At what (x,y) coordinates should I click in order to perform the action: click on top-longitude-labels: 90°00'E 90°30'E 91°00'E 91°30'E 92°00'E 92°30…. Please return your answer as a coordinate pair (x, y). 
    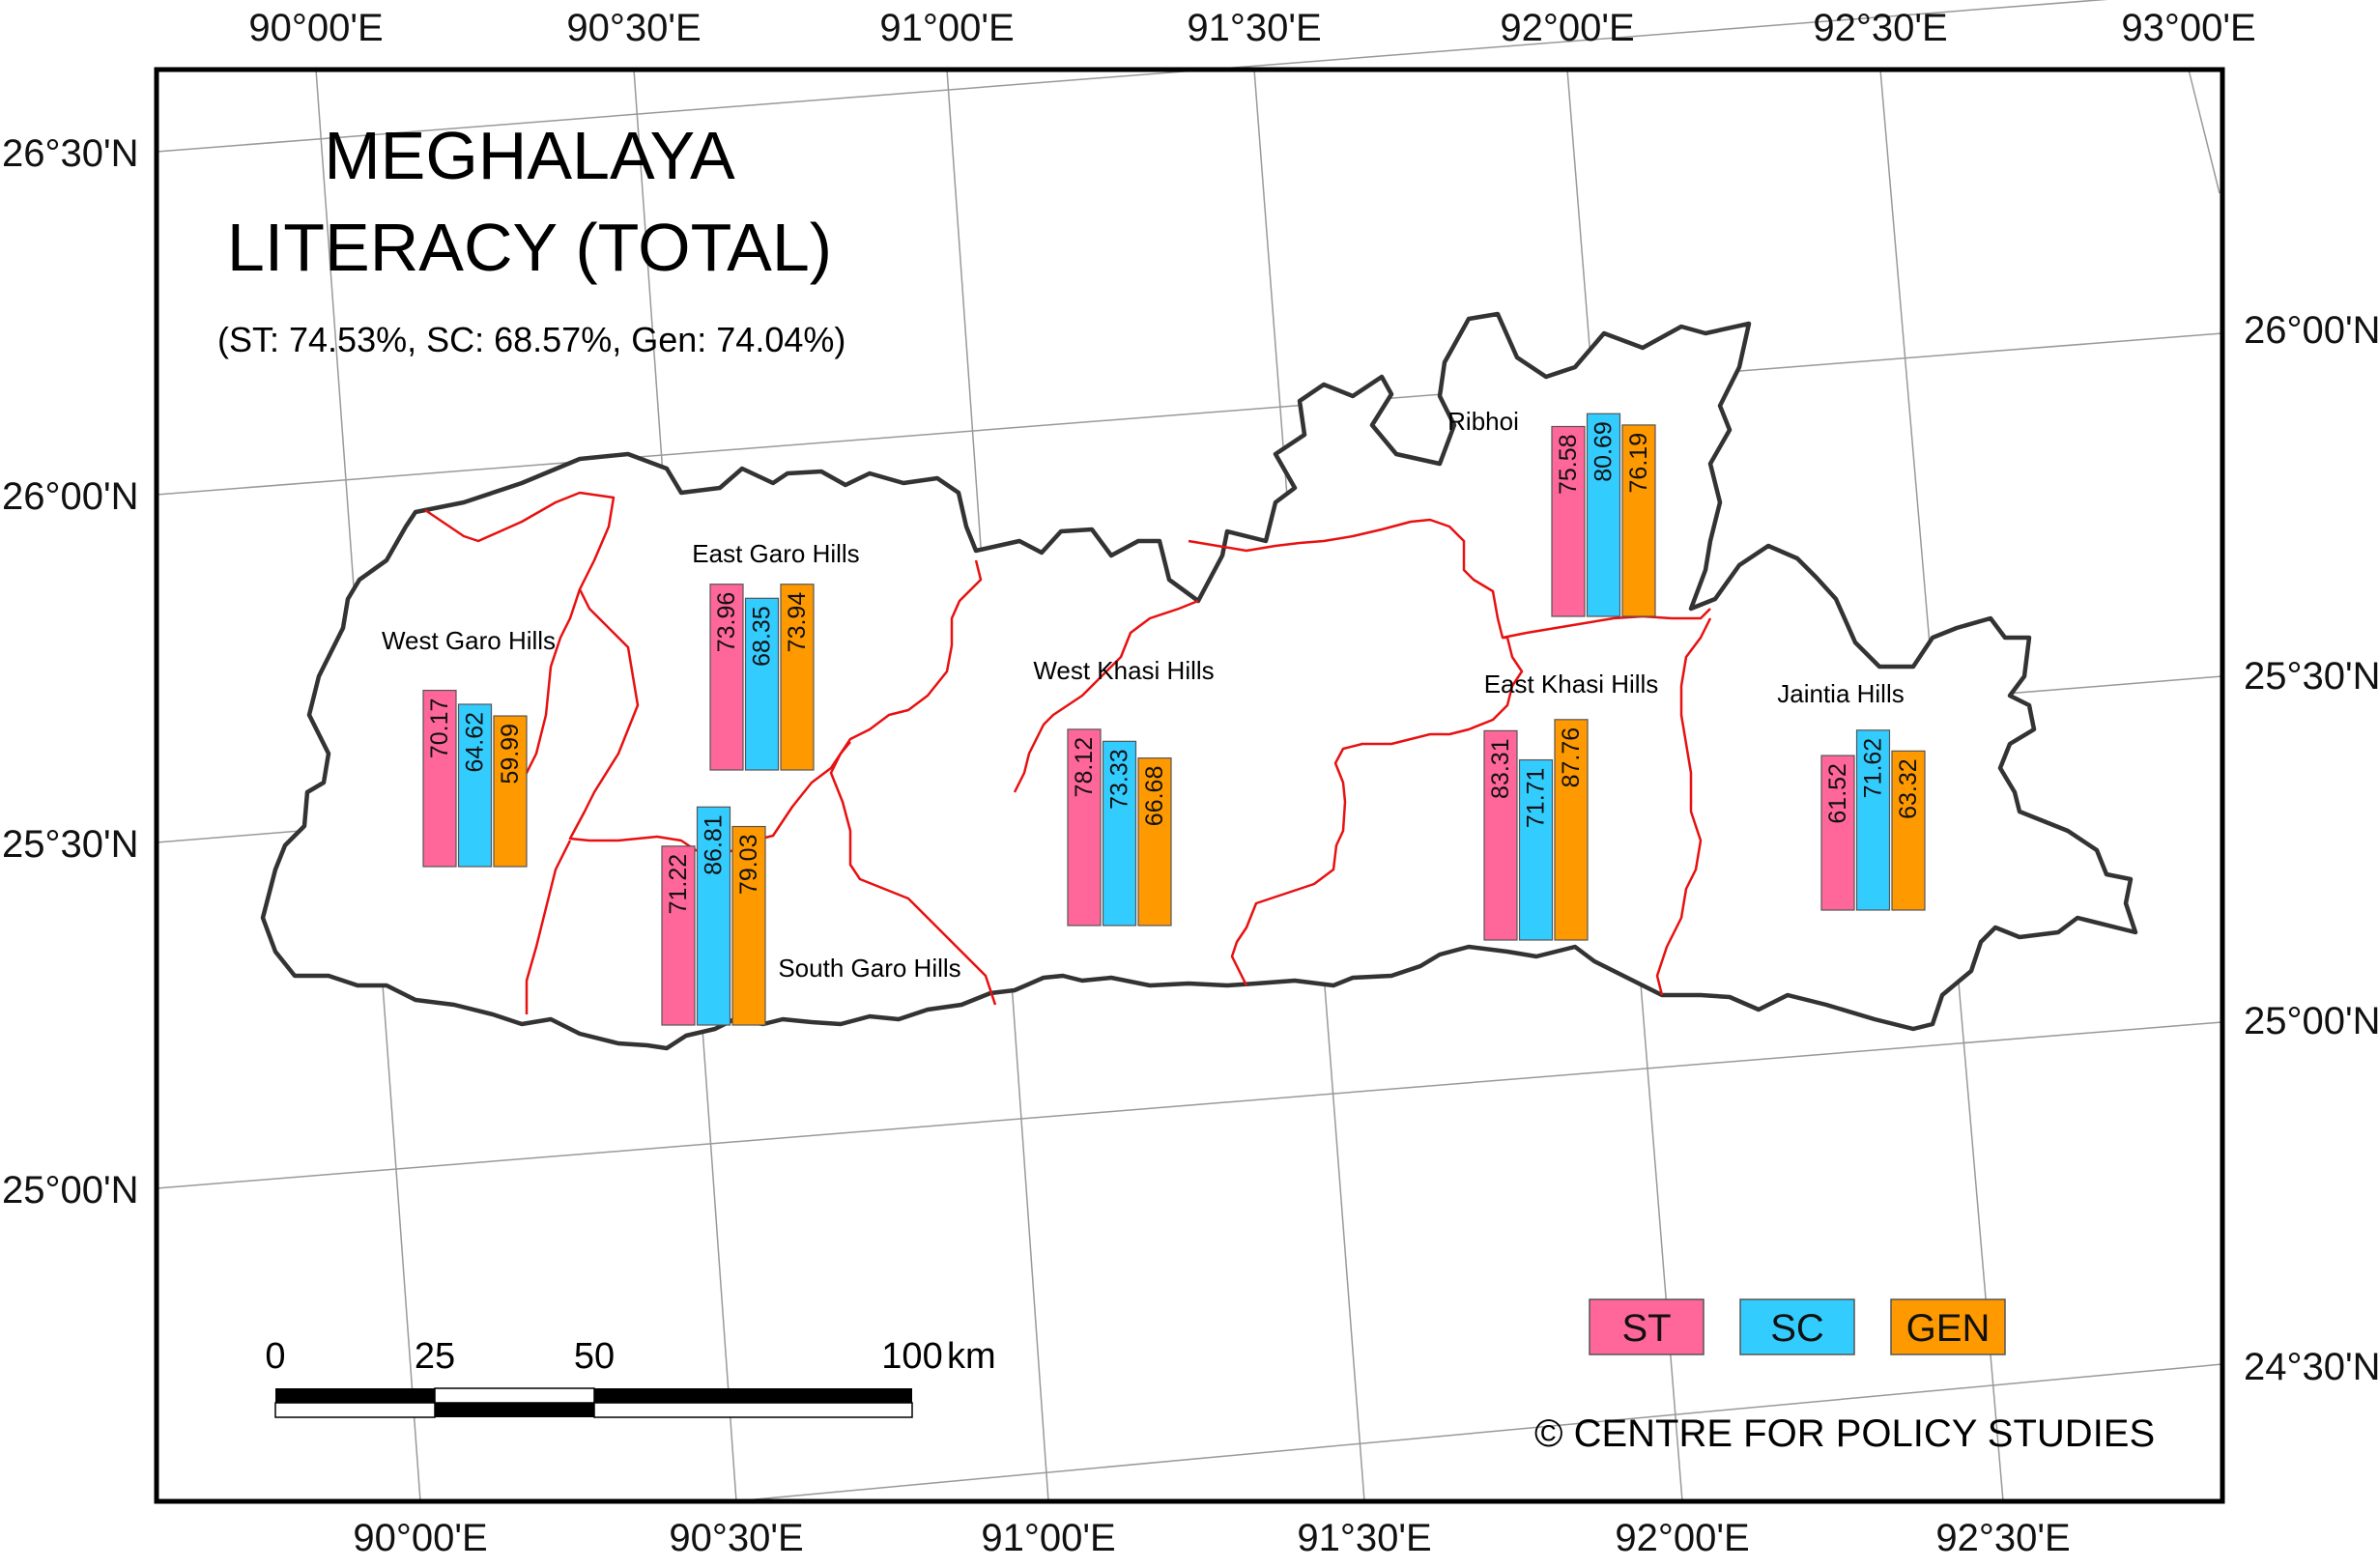
    Looking at the image, I should click on (1251, 28).